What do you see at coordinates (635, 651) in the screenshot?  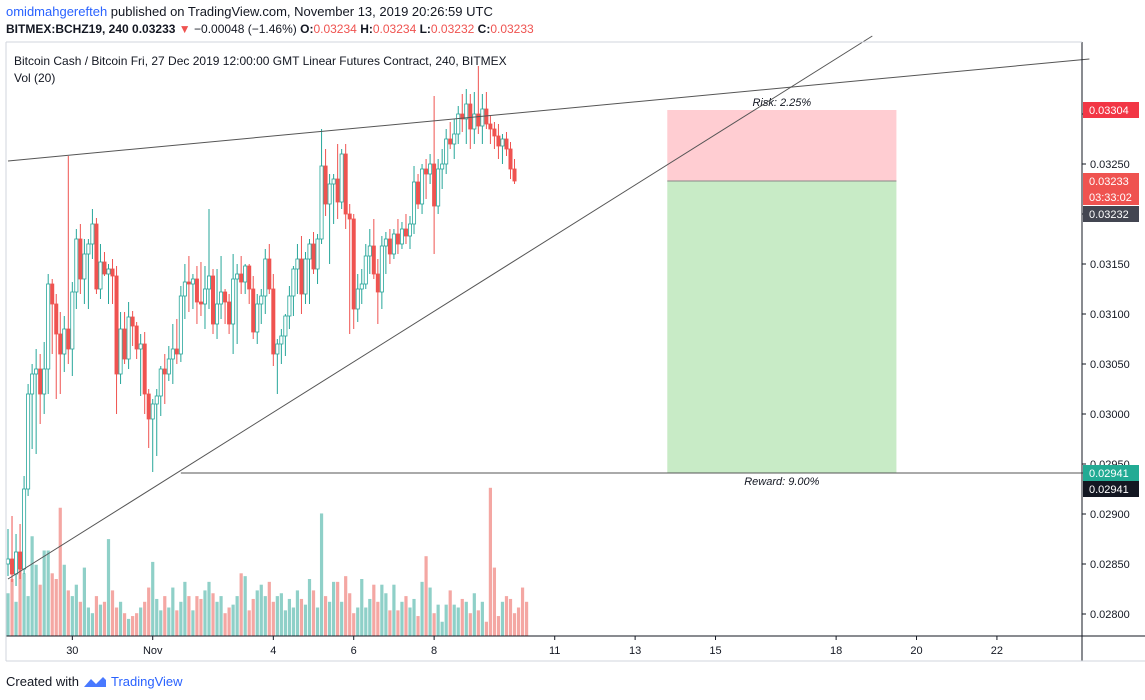 I see `x-tick-label: 13` at bounding box center [635, 651].